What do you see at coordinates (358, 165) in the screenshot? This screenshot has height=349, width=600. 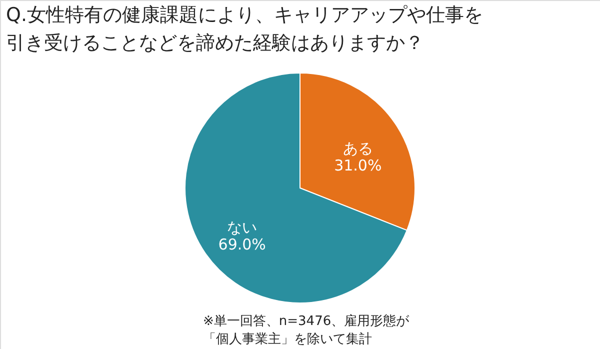 I see `data-label: 31.0%` at bounding box center [358, 165].